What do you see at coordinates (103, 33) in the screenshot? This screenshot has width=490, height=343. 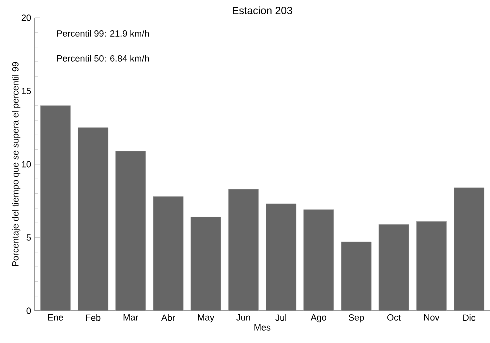 I see `annotation: Percentil 99: 21.9 km/h` at bounding box center [103, 33].